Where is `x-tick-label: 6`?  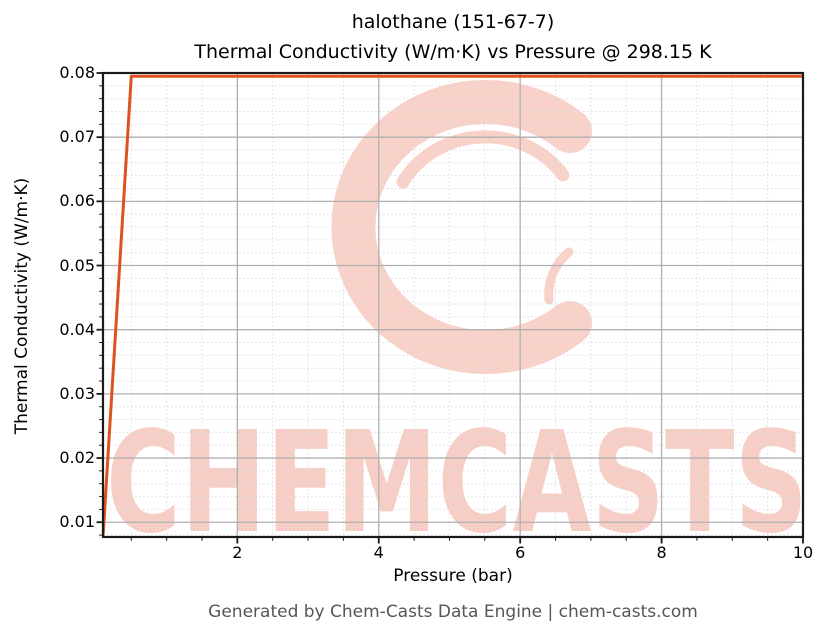 x-tick-label: 6 is located at coordinates (520, 552).